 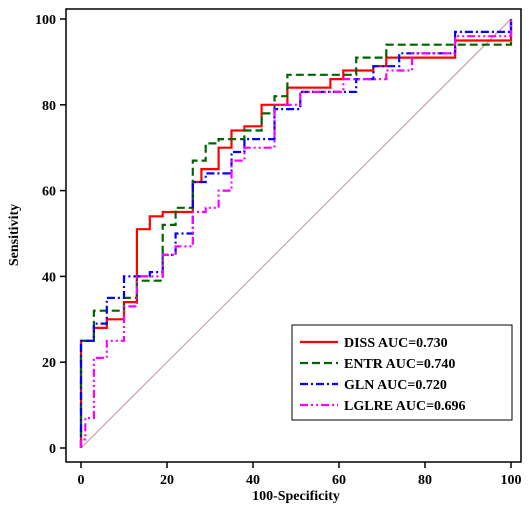 What do you see at coordinates (167, 480) in the screenshot?
I see `x-tick-label: 20` at bounding box center [167, 480].